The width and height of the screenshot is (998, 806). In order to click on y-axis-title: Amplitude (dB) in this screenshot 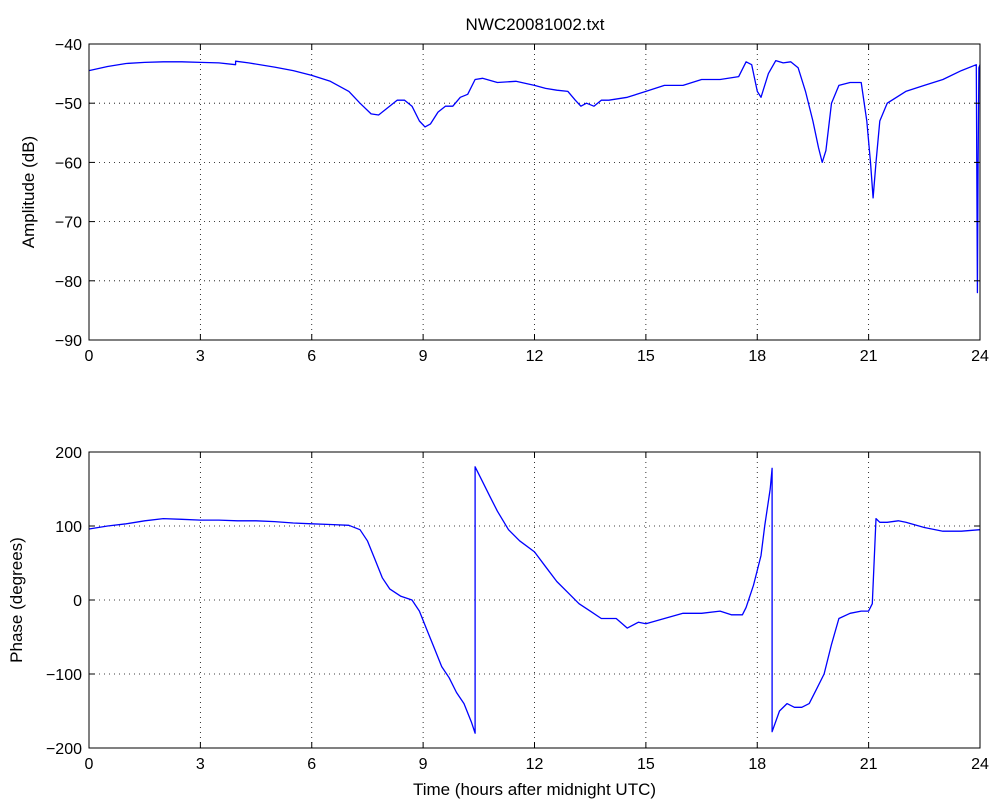, I will do `click(28, 192)`.